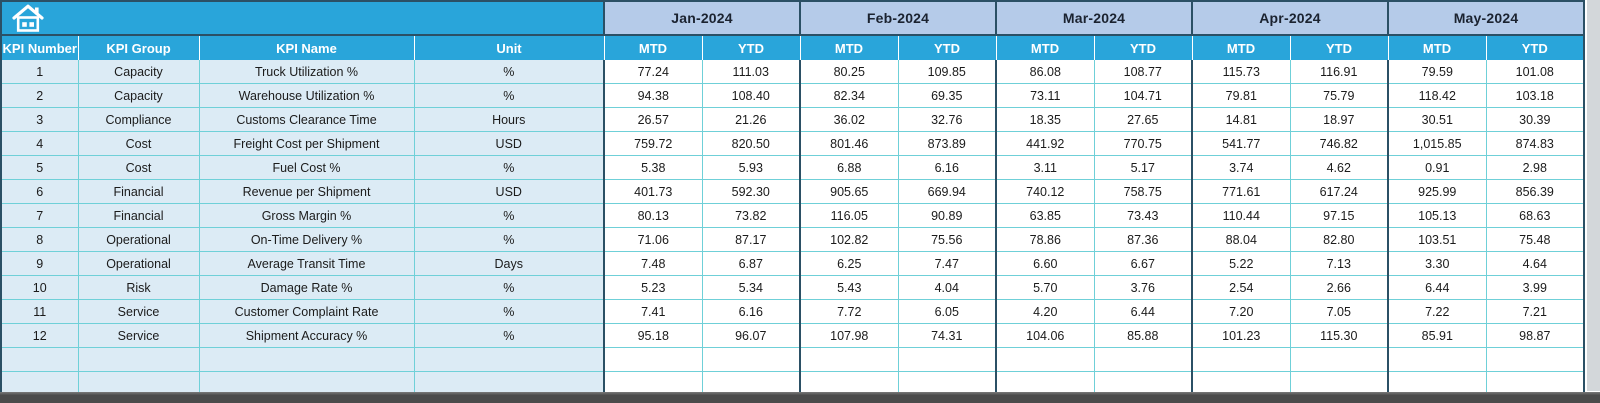  I want to click on column-header-feb-2024-mtd: MTD, so click(848, 47).